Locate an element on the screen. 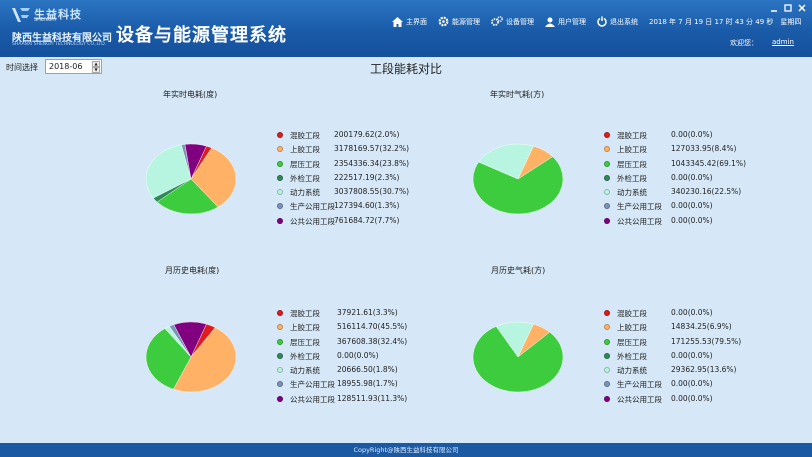 This screenshot has height=457, width=812. close-icon is located at coordinates (801, 8).